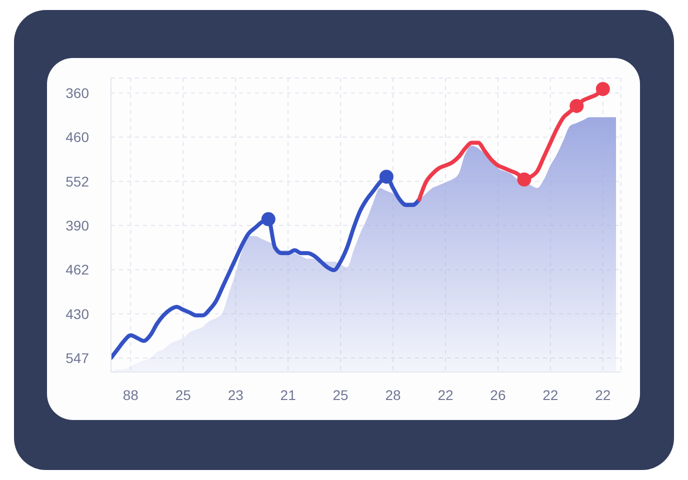  I want to click on category-label: 552, so click(77, 181).